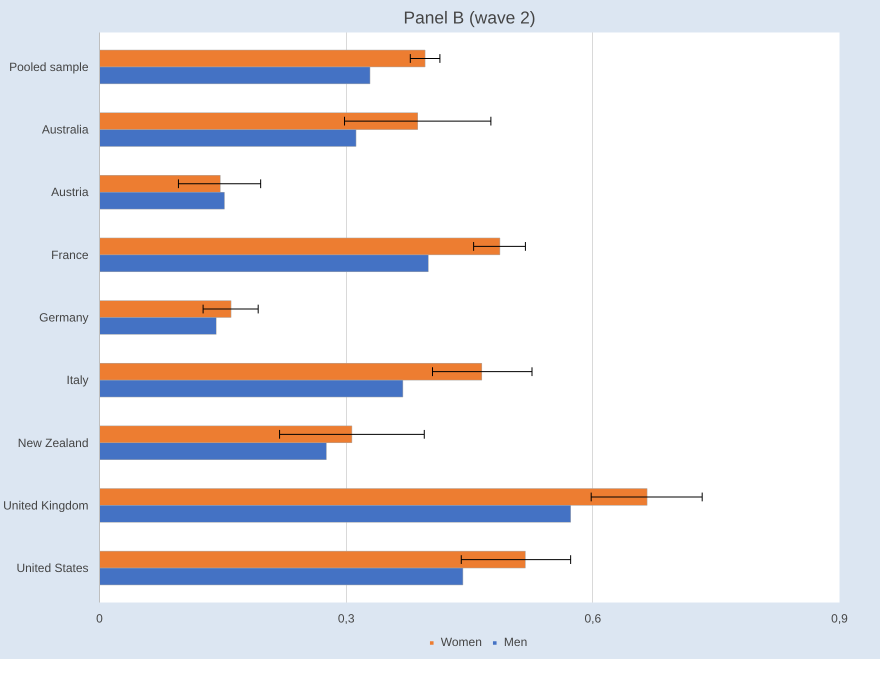  Describe the element at coordinates (64, 317) in the screenshot. I see `y-tick-label: Germany` at that location.